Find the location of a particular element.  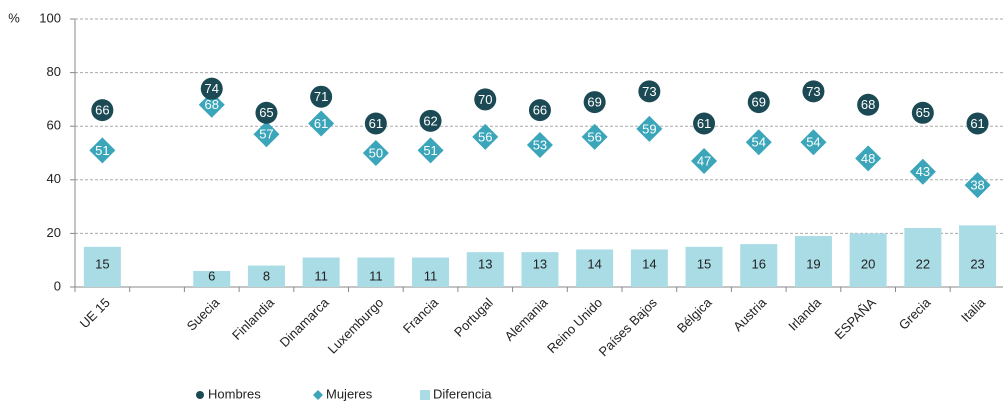

legend-label: Diferencia is located at coordinates (462, 393).